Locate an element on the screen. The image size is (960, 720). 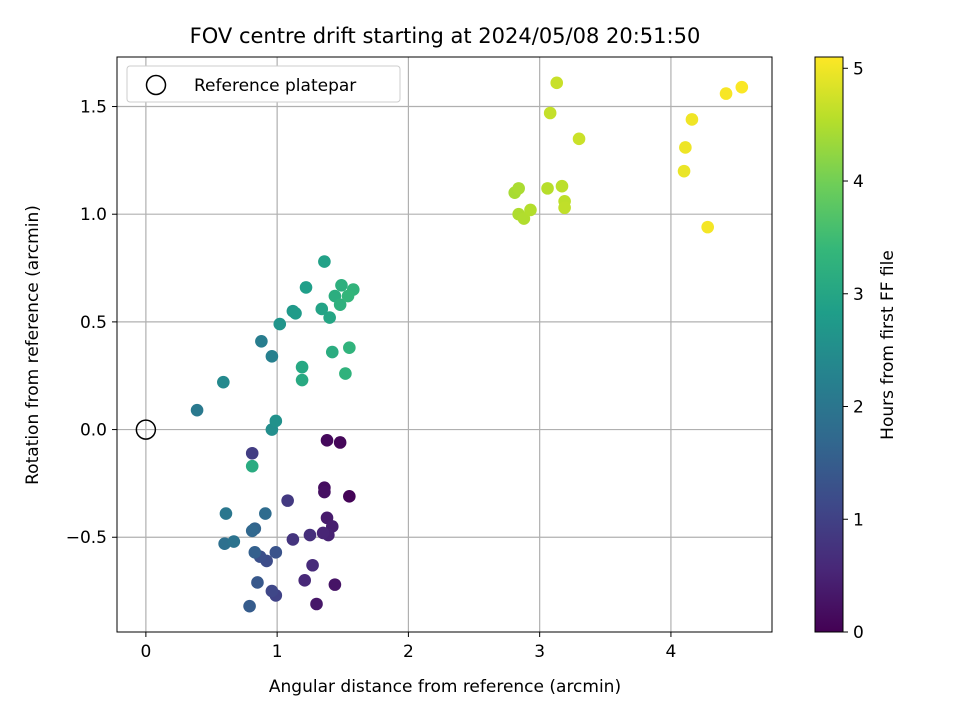
legend-entry-reference: Reference platepar is located at coordinates (275, 86).